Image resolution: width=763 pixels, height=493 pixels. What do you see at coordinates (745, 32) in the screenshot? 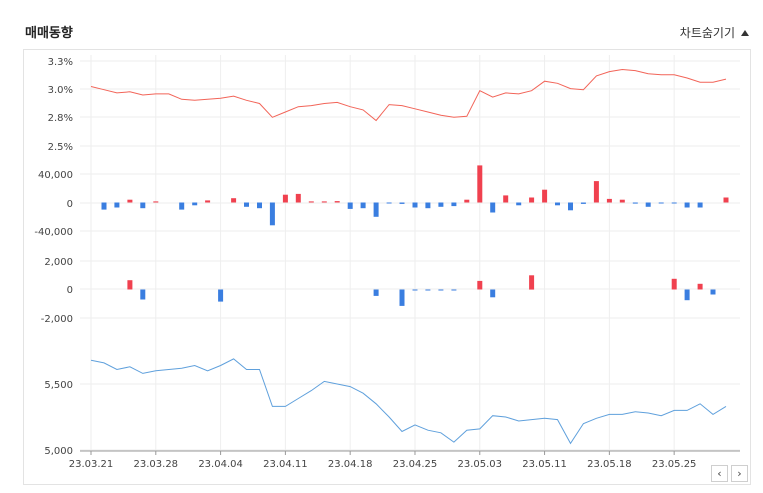
I see `triangle-up-icon` at bounding box center [745, 32].